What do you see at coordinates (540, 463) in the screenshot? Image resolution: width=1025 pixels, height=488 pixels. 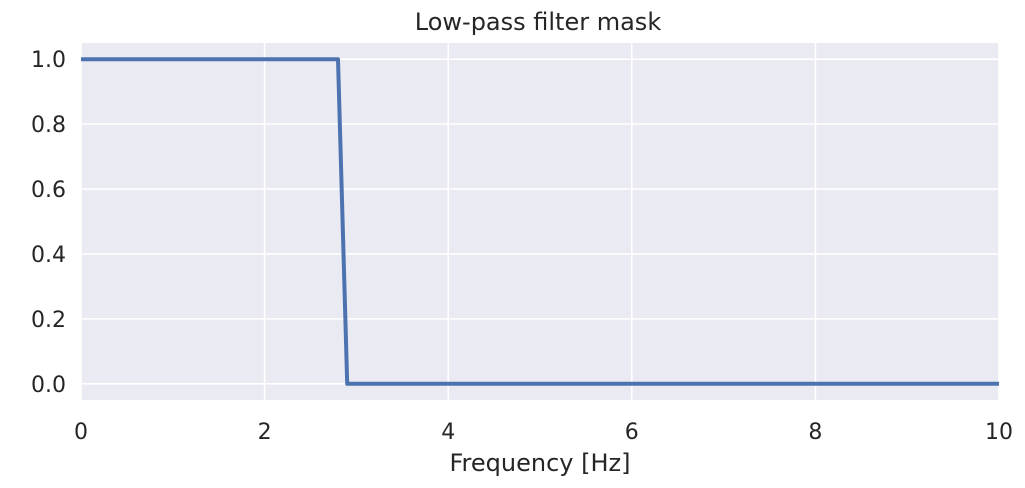 I see `x-axis-label: Frequency [Hz]` at bounding box center [540, 463].